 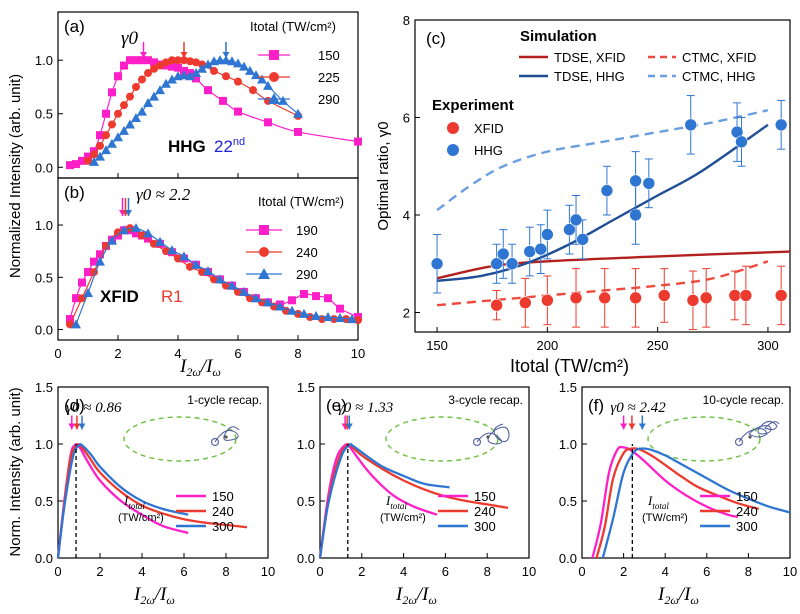 I want to click on panel-a-label: (a), so click(x=74, y=26).